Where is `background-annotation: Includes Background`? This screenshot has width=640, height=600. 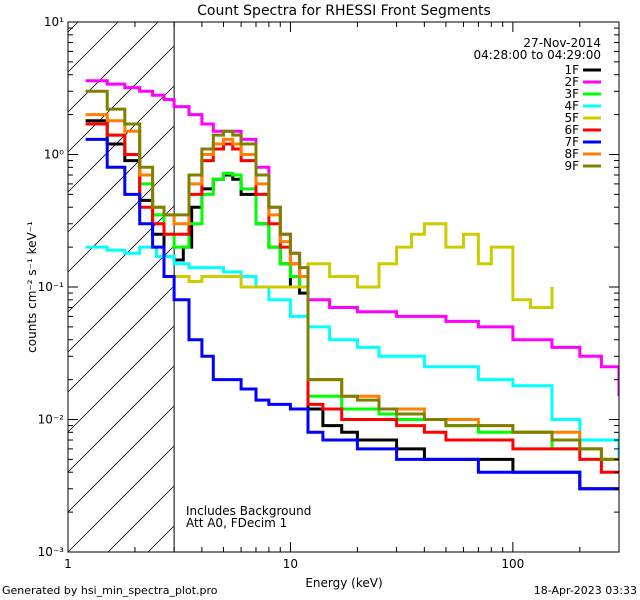 background-annotation: Includes Background is located at coordinates (248, 511).